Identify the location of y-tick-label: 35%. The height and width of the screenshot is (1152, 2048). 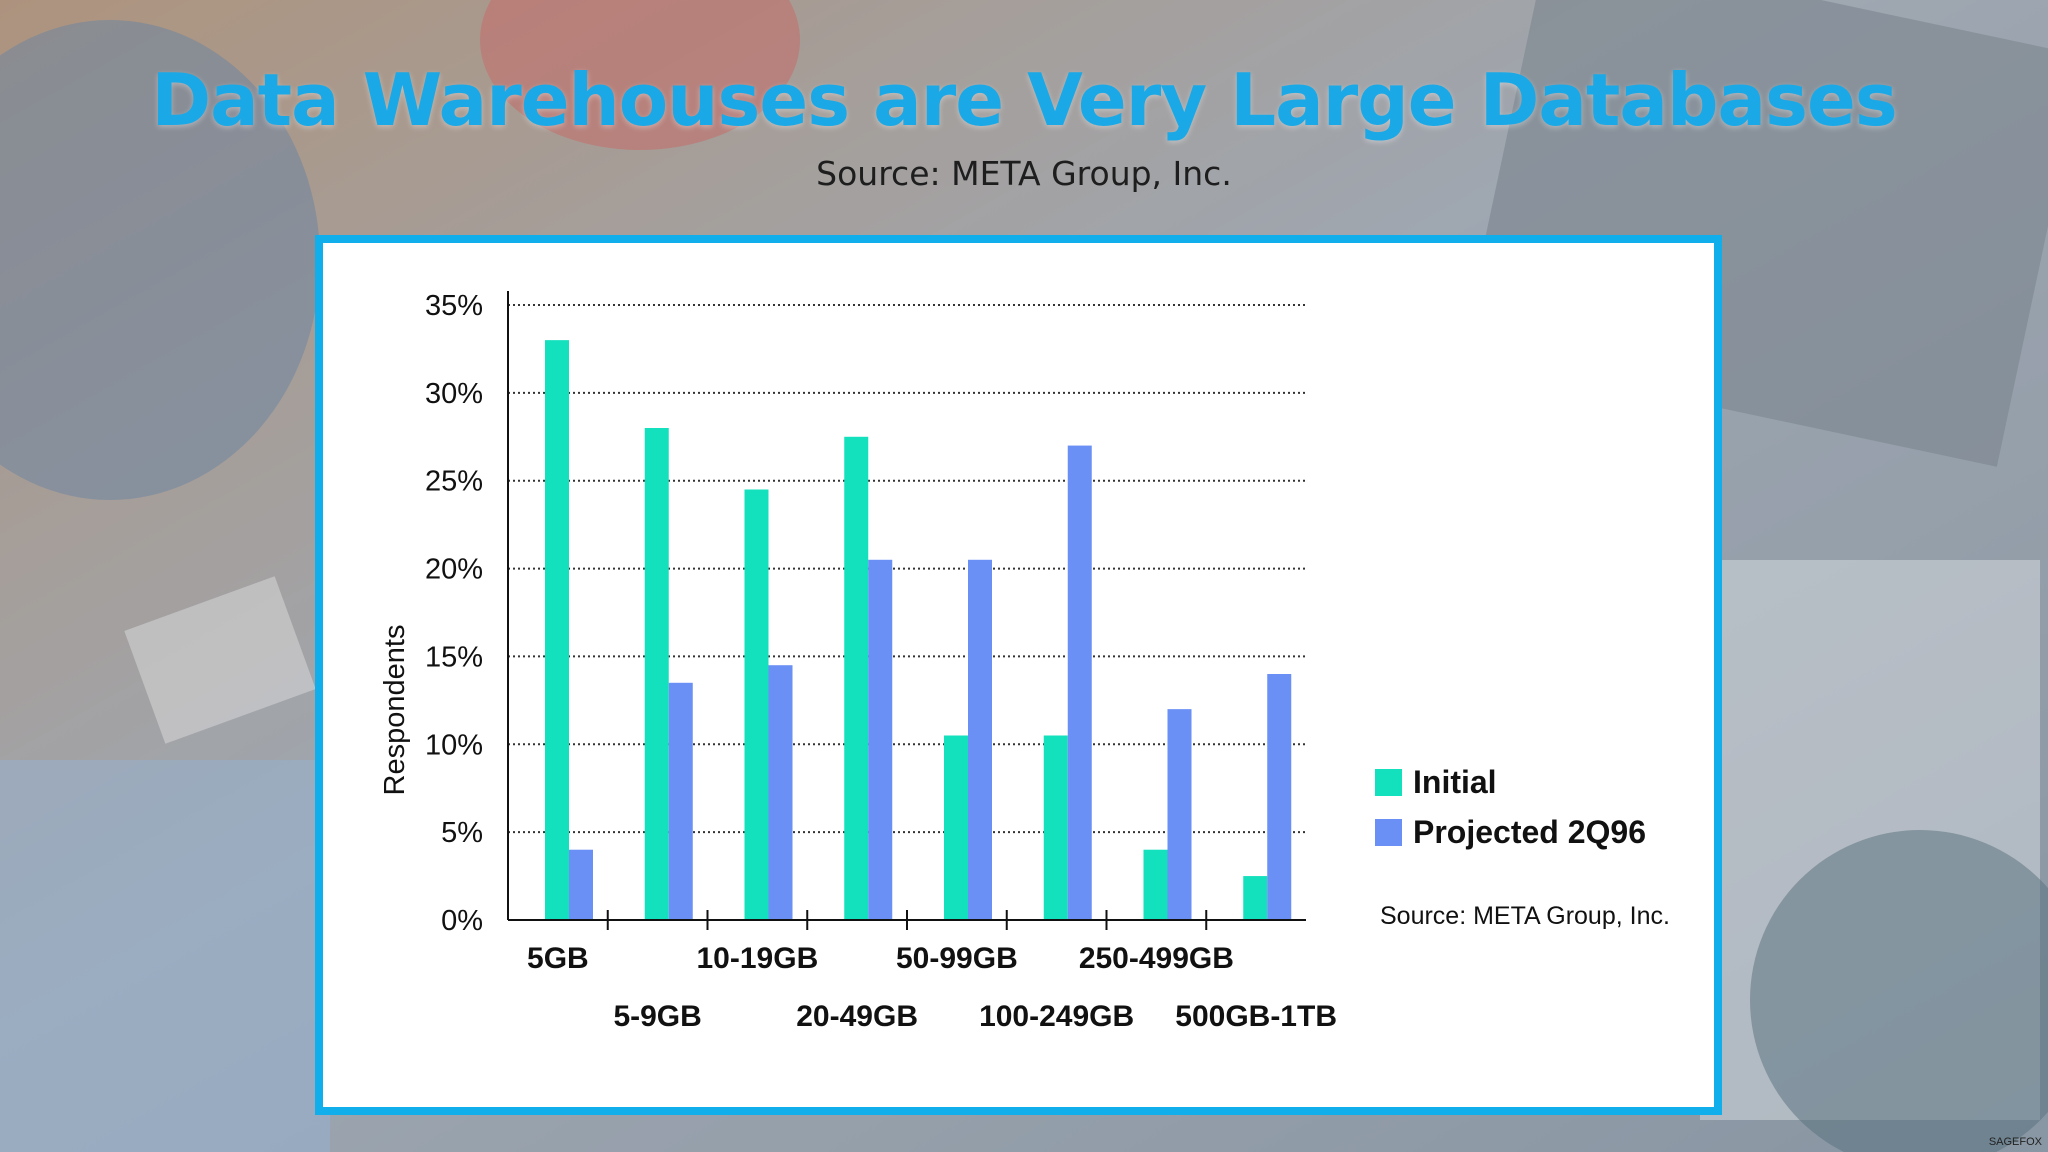
(454, 306).